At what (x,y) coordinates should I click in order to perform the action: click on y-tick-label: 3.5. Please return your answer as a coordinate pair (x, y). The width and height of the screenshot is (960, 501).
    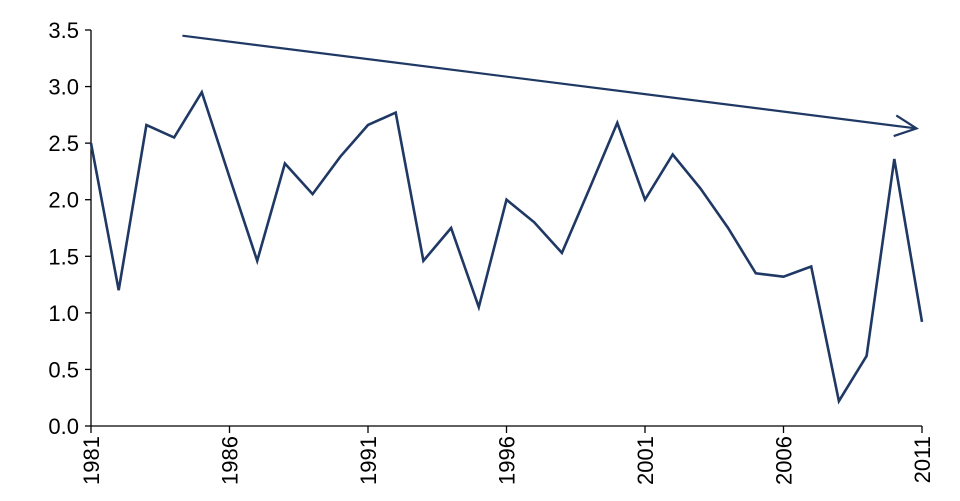
    Looking at the image, I should click on (63, 30).